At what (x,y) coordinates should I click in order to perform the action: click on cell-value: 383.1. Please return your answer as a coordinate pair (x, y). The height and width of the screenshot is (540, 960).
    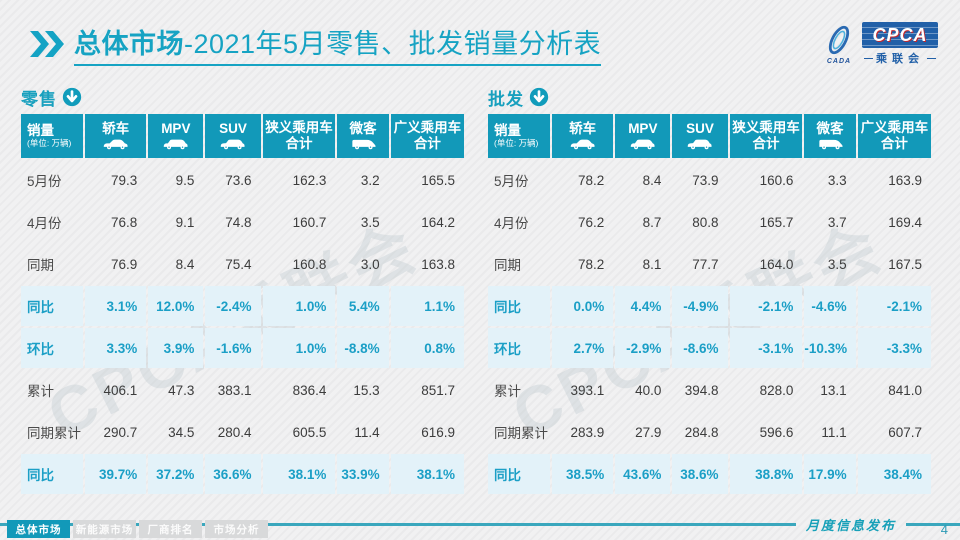
    Looking at the image, I should click on (234, 390).